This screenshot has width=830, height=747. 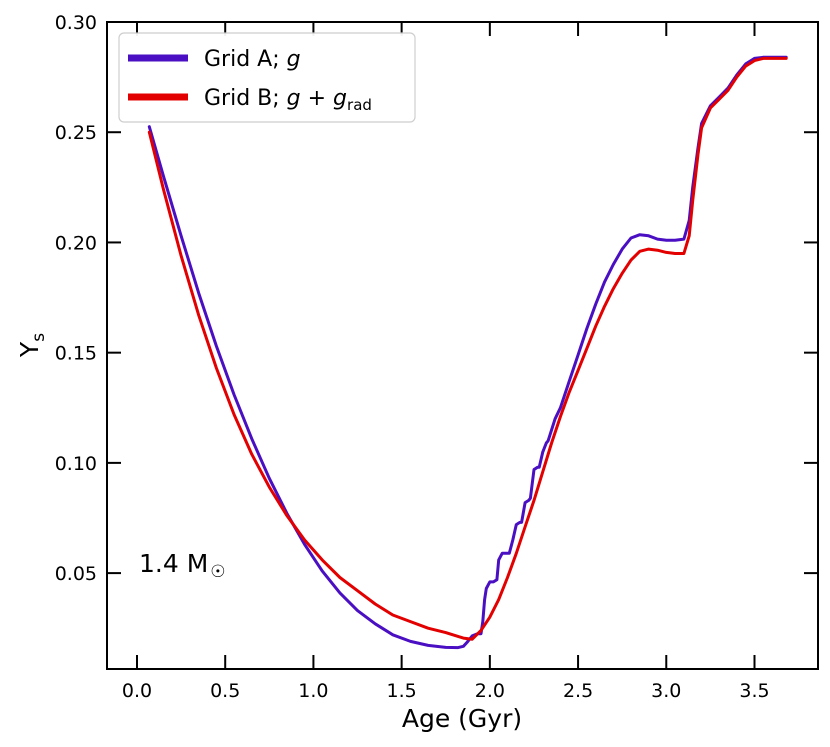 What do you see at coordinates (76, 354) in the screenshot?
I see `y-tick-label: 0.15` at bounding box center [76, 354].